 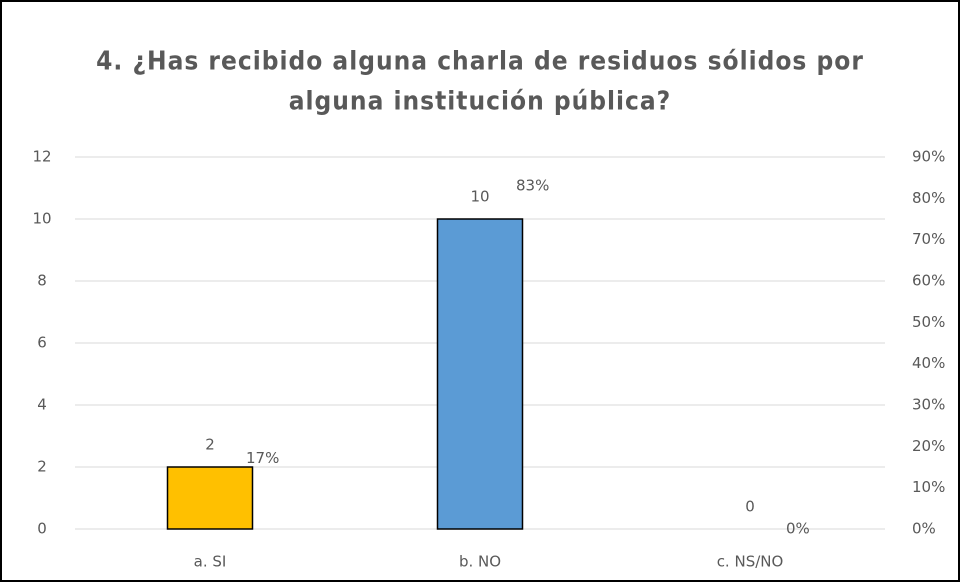 I want to click on y2-tick-label: 70%, so click(x=928, y=239).